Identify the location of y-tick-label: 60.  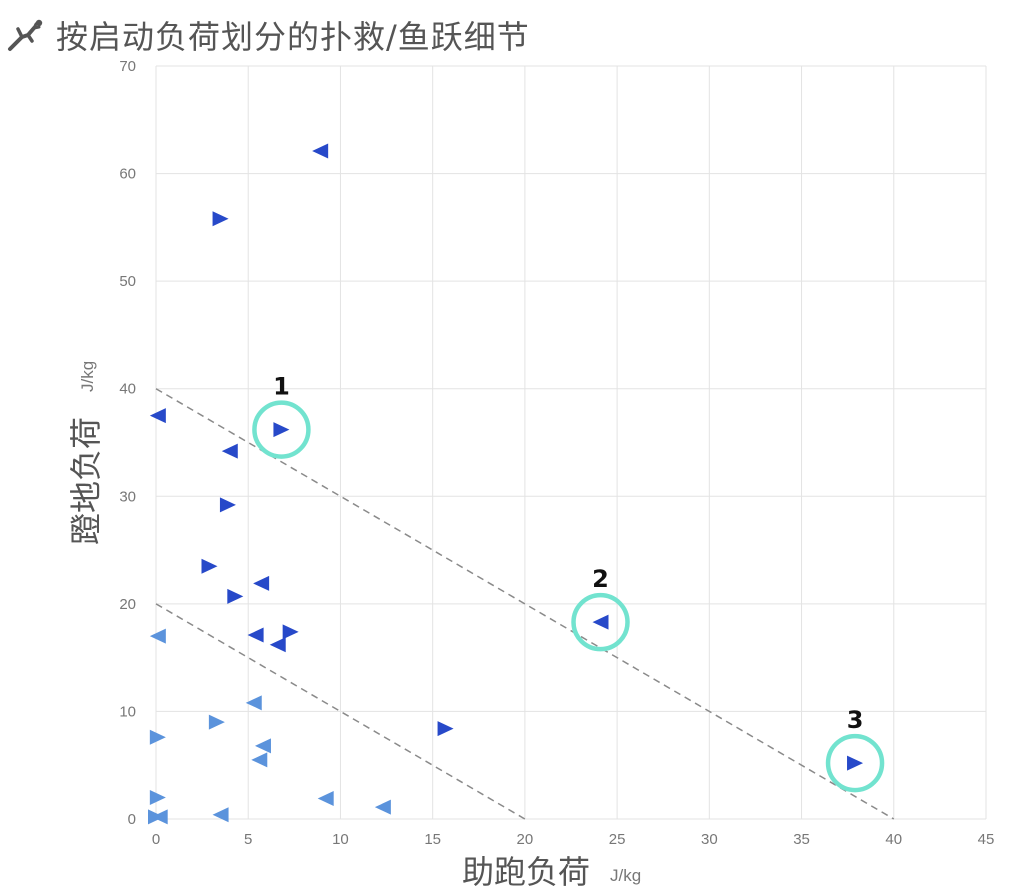
(127, 174).